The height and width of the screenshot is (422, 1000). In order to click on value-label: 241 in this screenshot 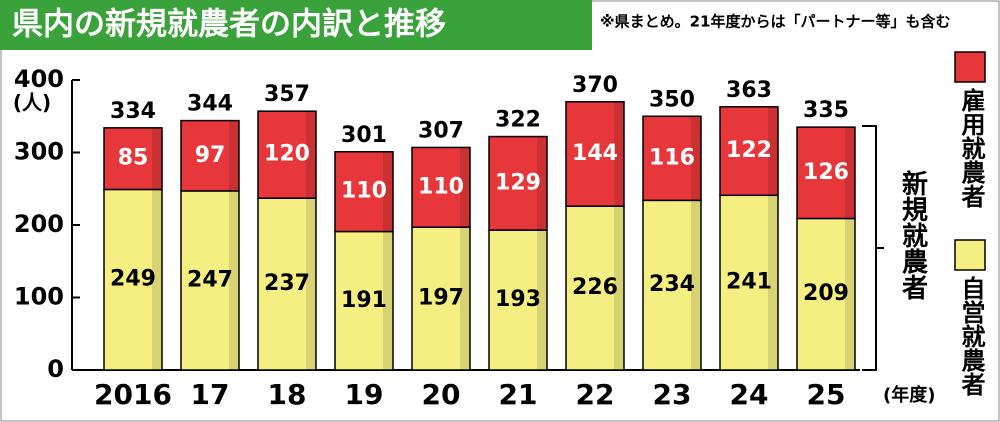, I will do `click(749, 282)`.